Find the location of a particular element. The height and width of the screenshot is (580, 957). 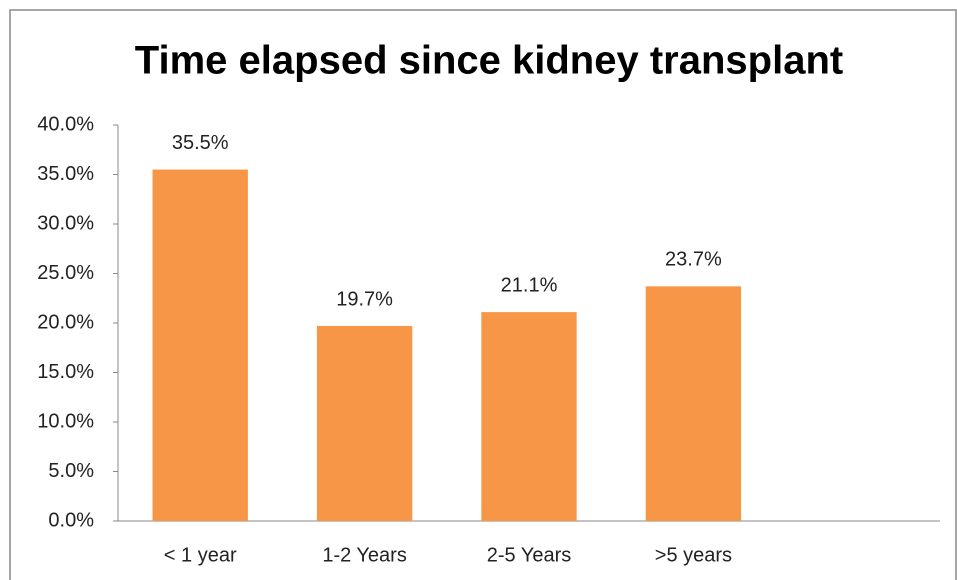

x-tick-label: 2-5 Years is located at coordinates (529, 555).